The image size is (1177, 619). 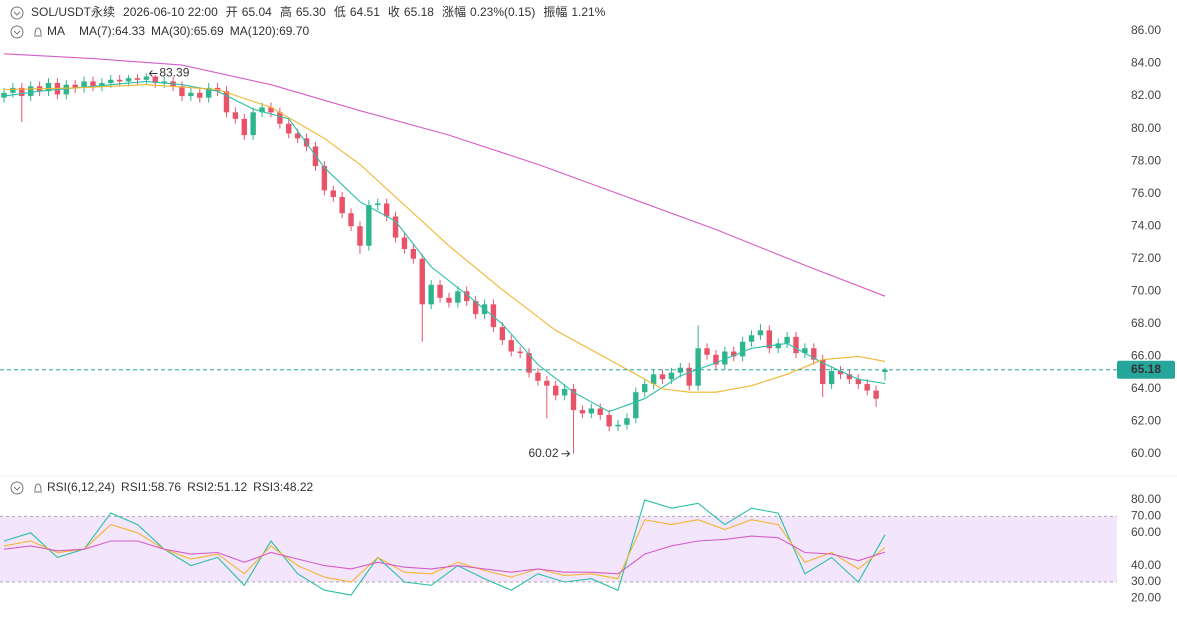 What do you see at coordinates (340, 12) in the screenshot?
I see `header-low-label: 低` at bounding box center [340, 12].